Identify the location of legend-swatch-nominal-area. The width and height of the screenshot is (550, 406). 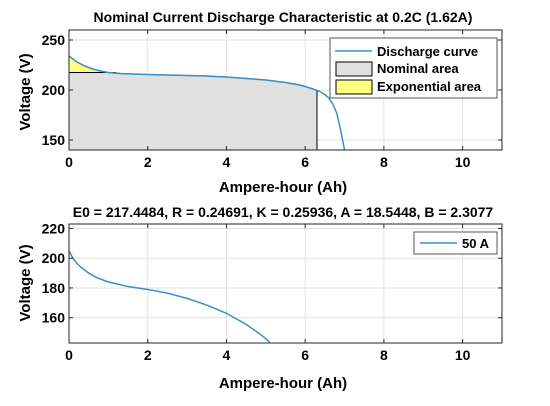
(354, 69).